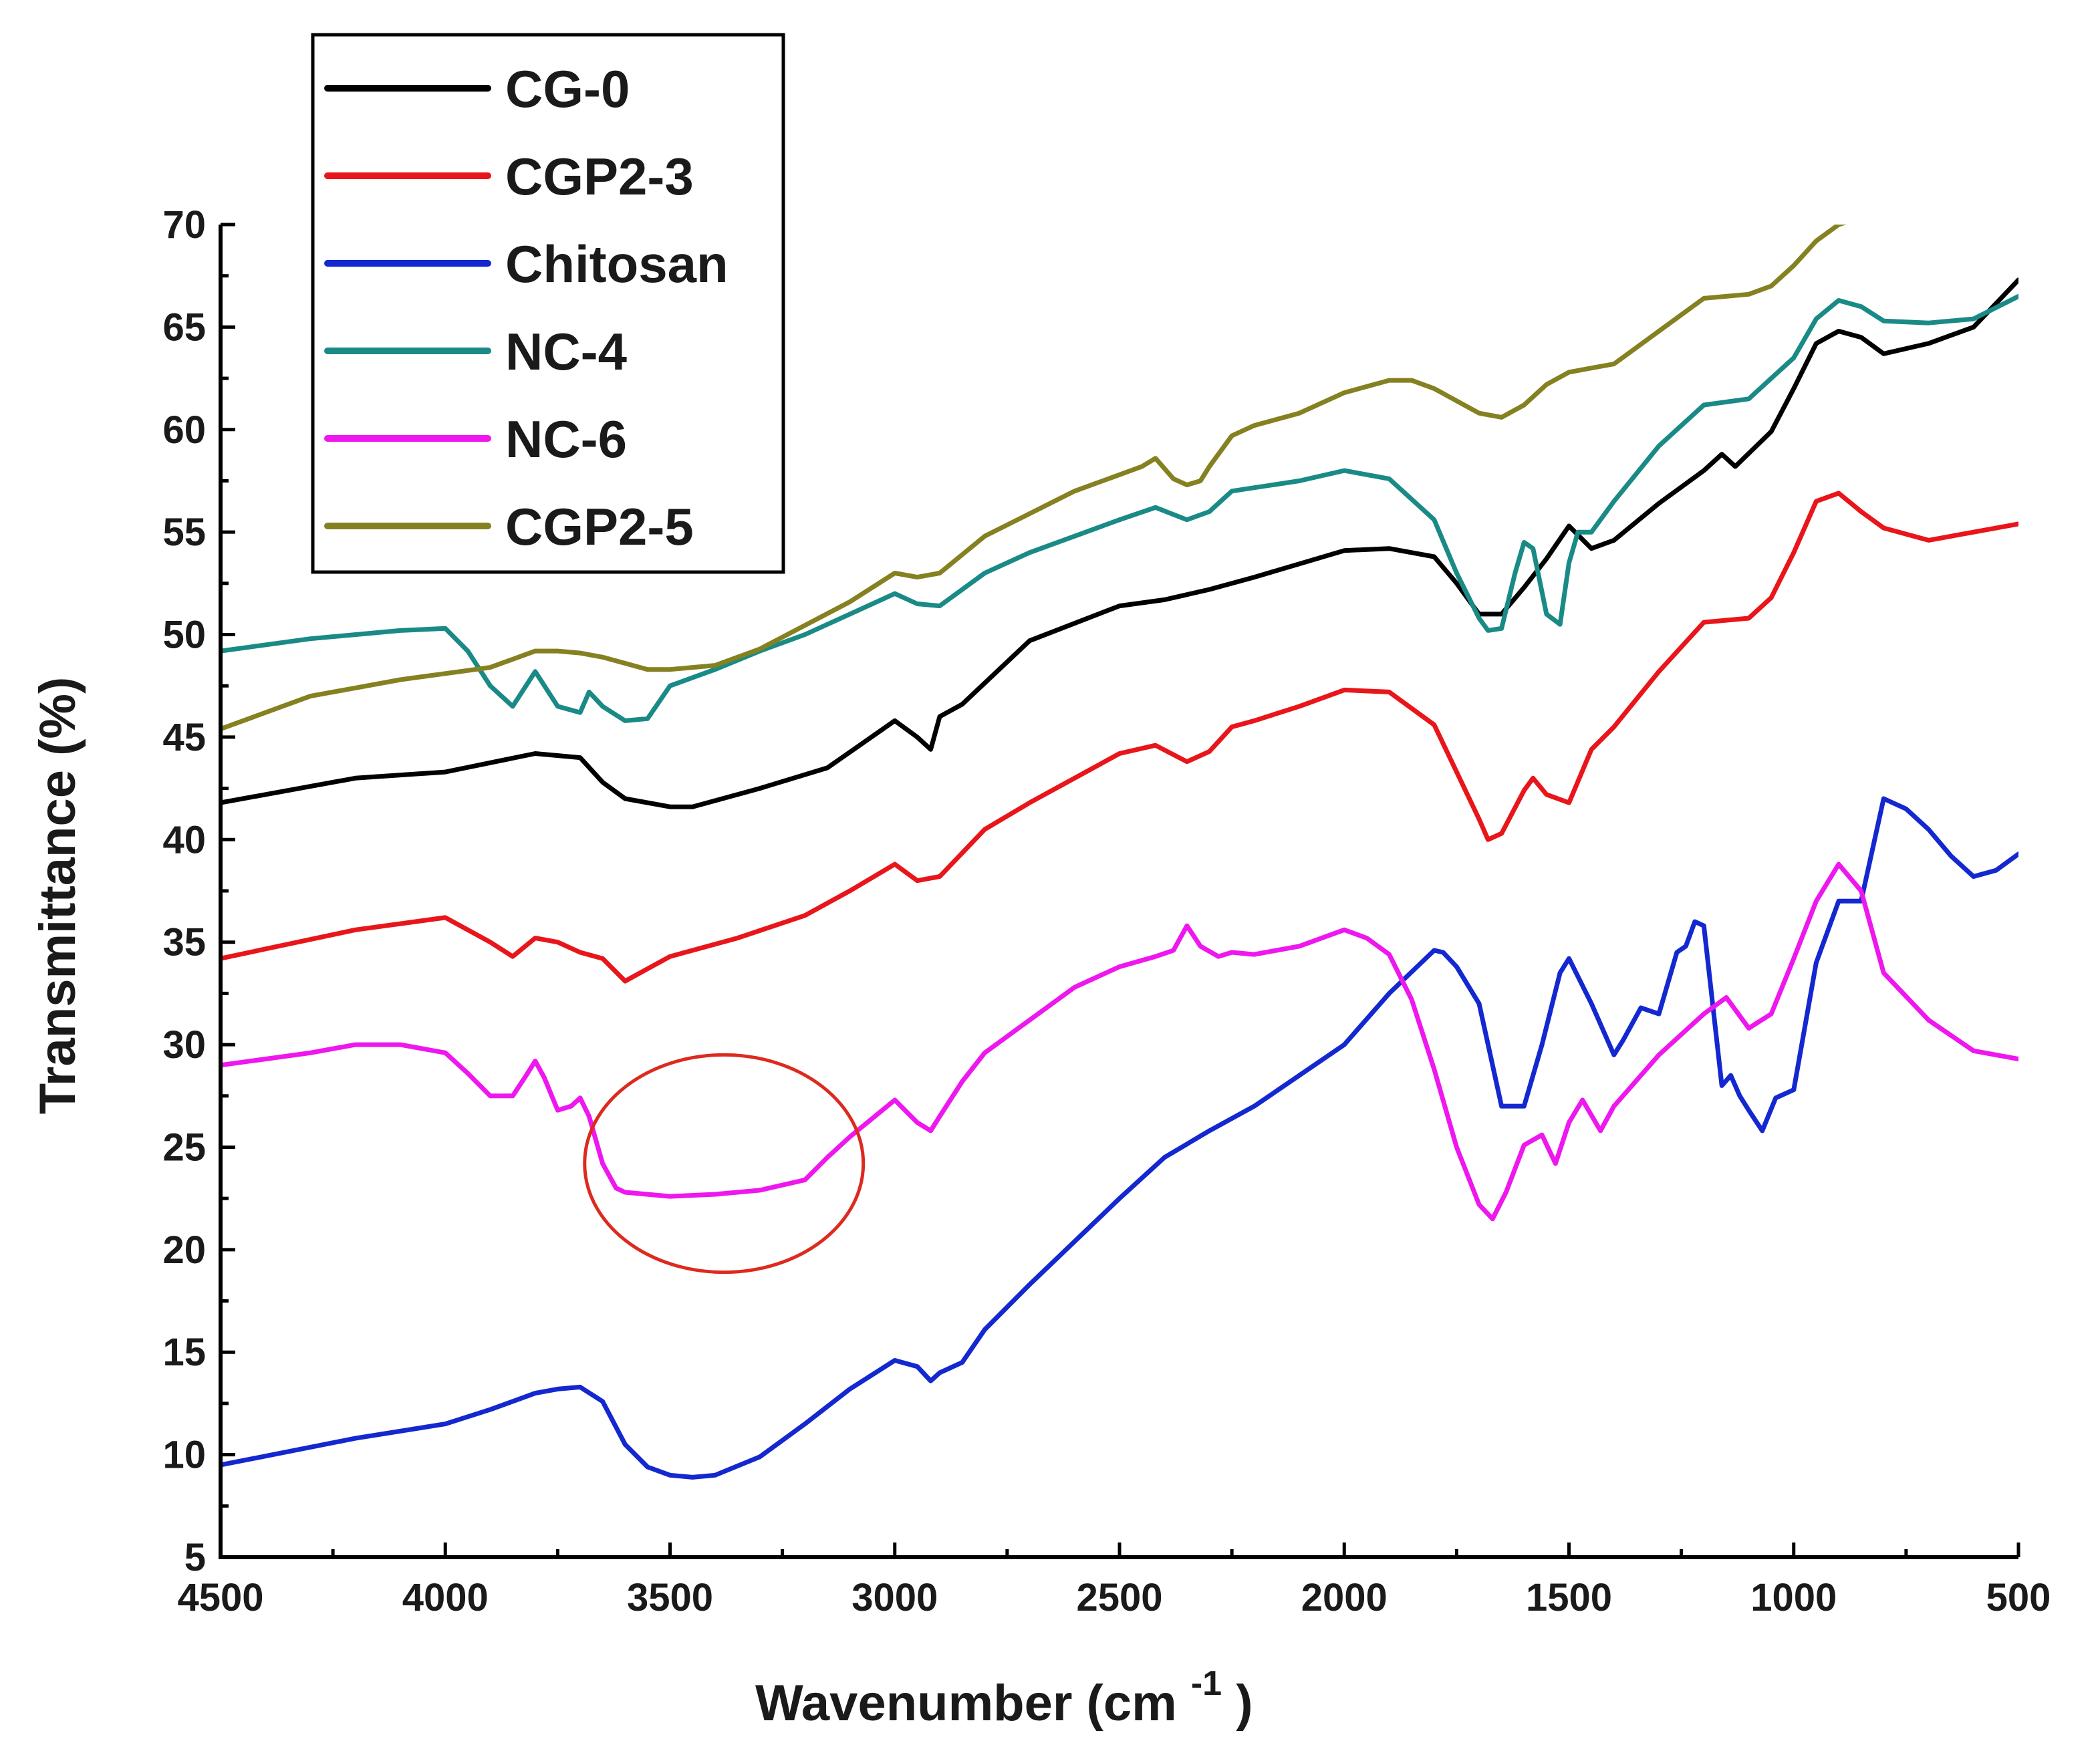 Image resolution: width=2100 pixels, height=1743 pixels. I want to click on y-tick-label: 30, so click(184, 1045).